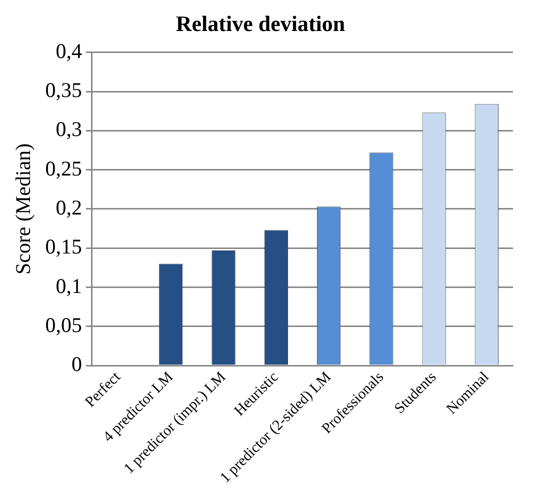  I want to click on y-tick-label: 0,25, so click(63, 168).